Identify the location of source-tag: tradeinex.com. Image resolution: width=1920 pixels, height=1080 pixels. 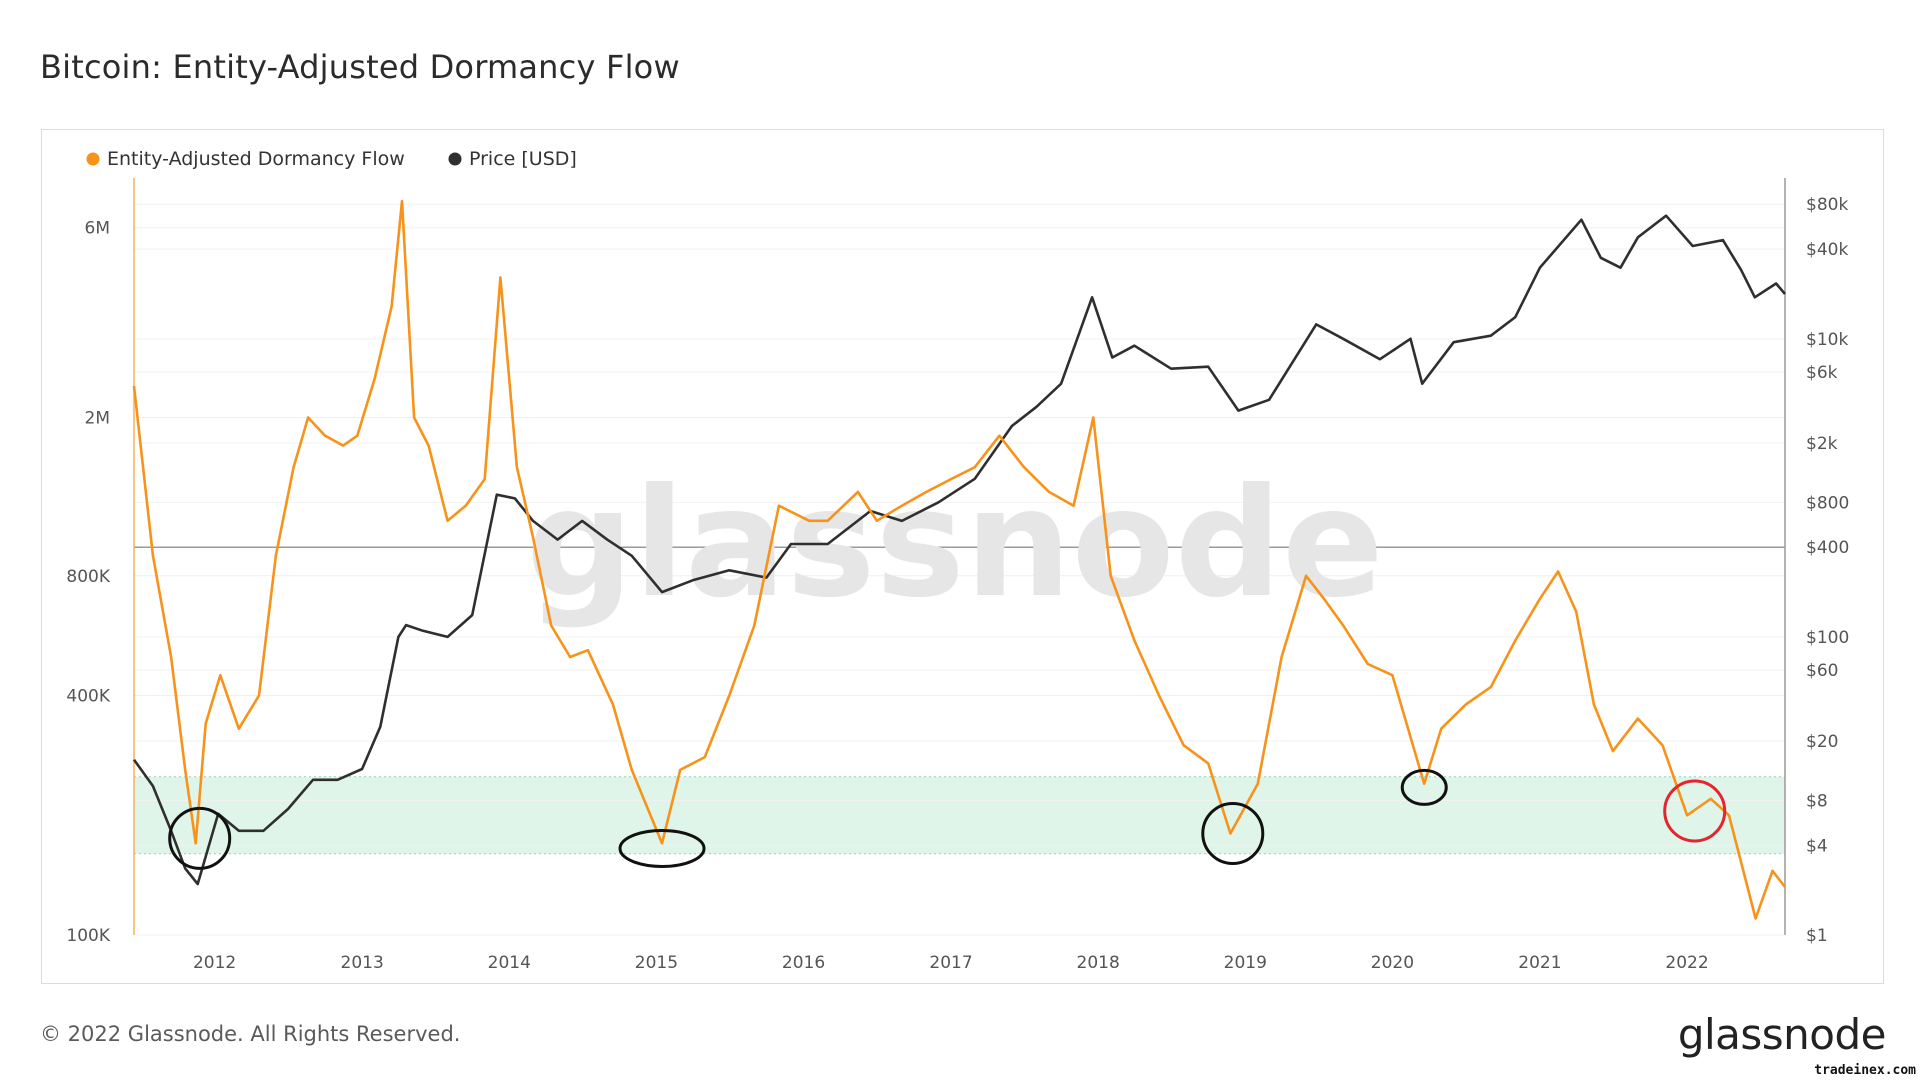
(1865, 1070).